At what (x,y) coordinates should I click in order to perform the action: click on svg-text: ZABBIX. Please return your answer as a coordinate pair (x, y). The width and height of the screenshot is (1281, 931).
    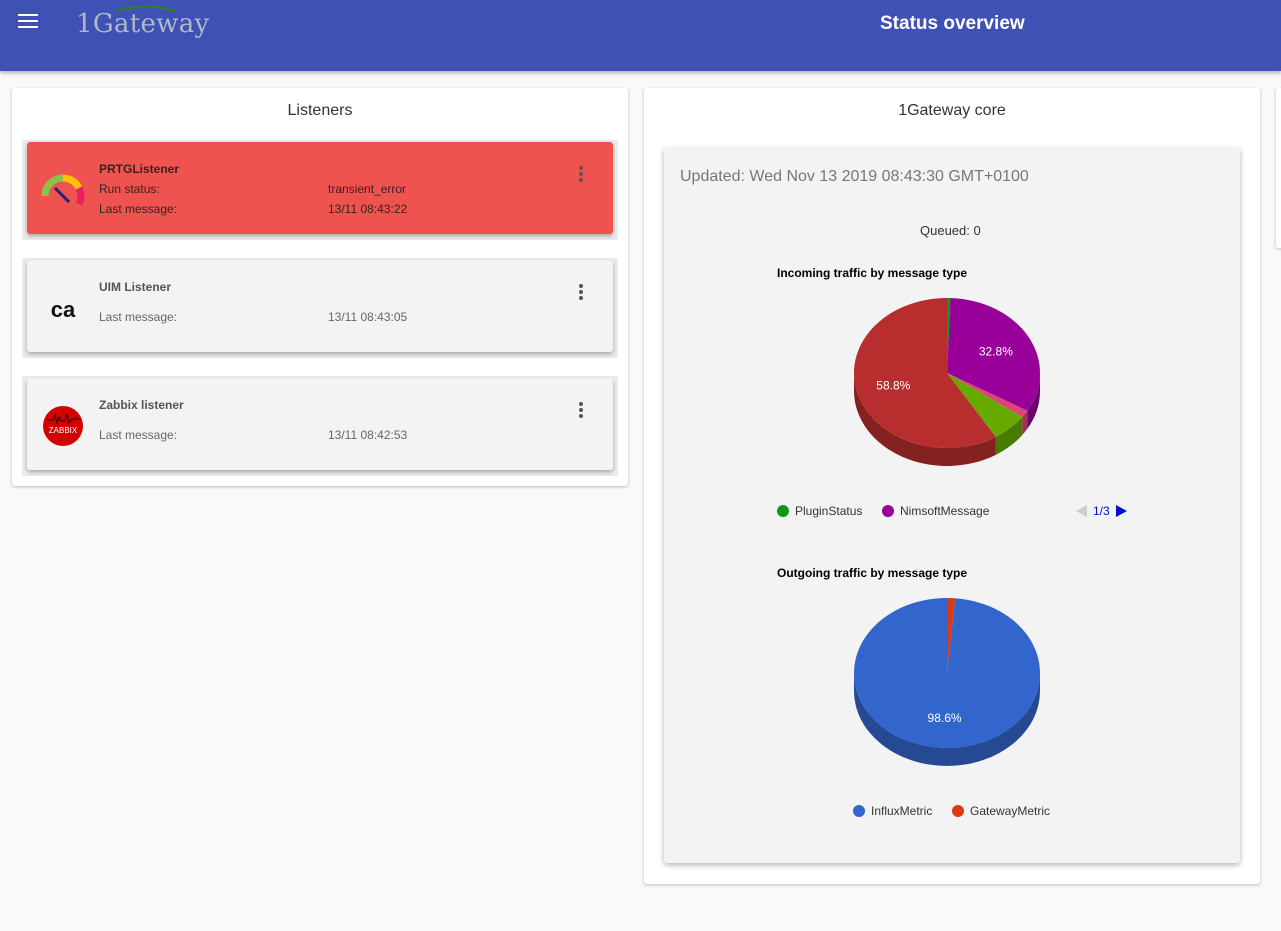
    Looking at the image, I should click on (63, 430).